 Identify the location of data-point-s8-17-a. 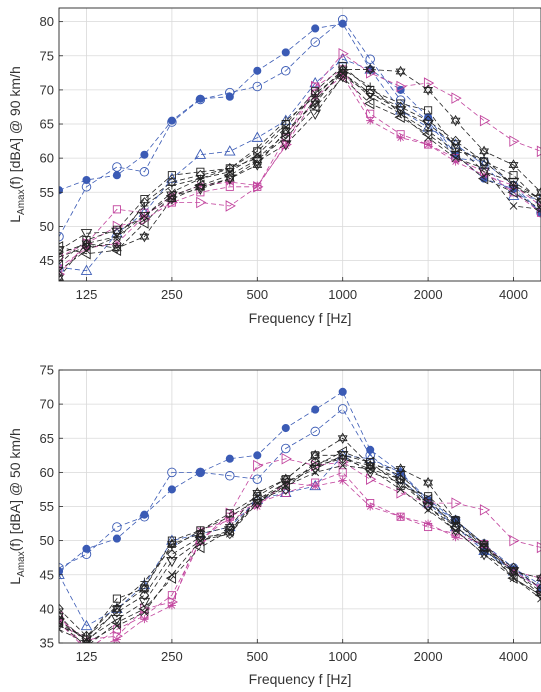
(538, 191).